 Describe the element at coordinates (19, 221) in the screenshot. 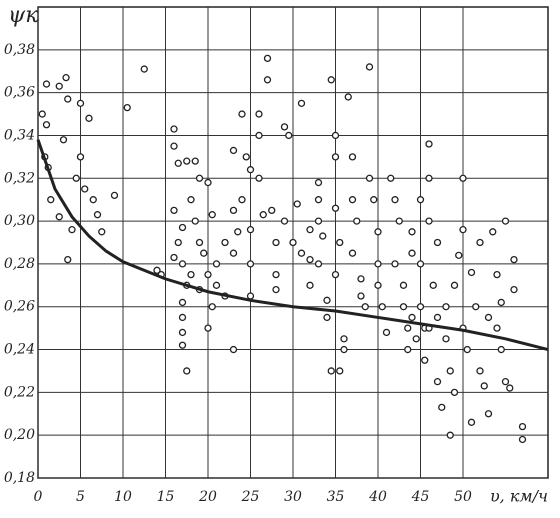

I see `y-tick-label: 0,30` at that location.